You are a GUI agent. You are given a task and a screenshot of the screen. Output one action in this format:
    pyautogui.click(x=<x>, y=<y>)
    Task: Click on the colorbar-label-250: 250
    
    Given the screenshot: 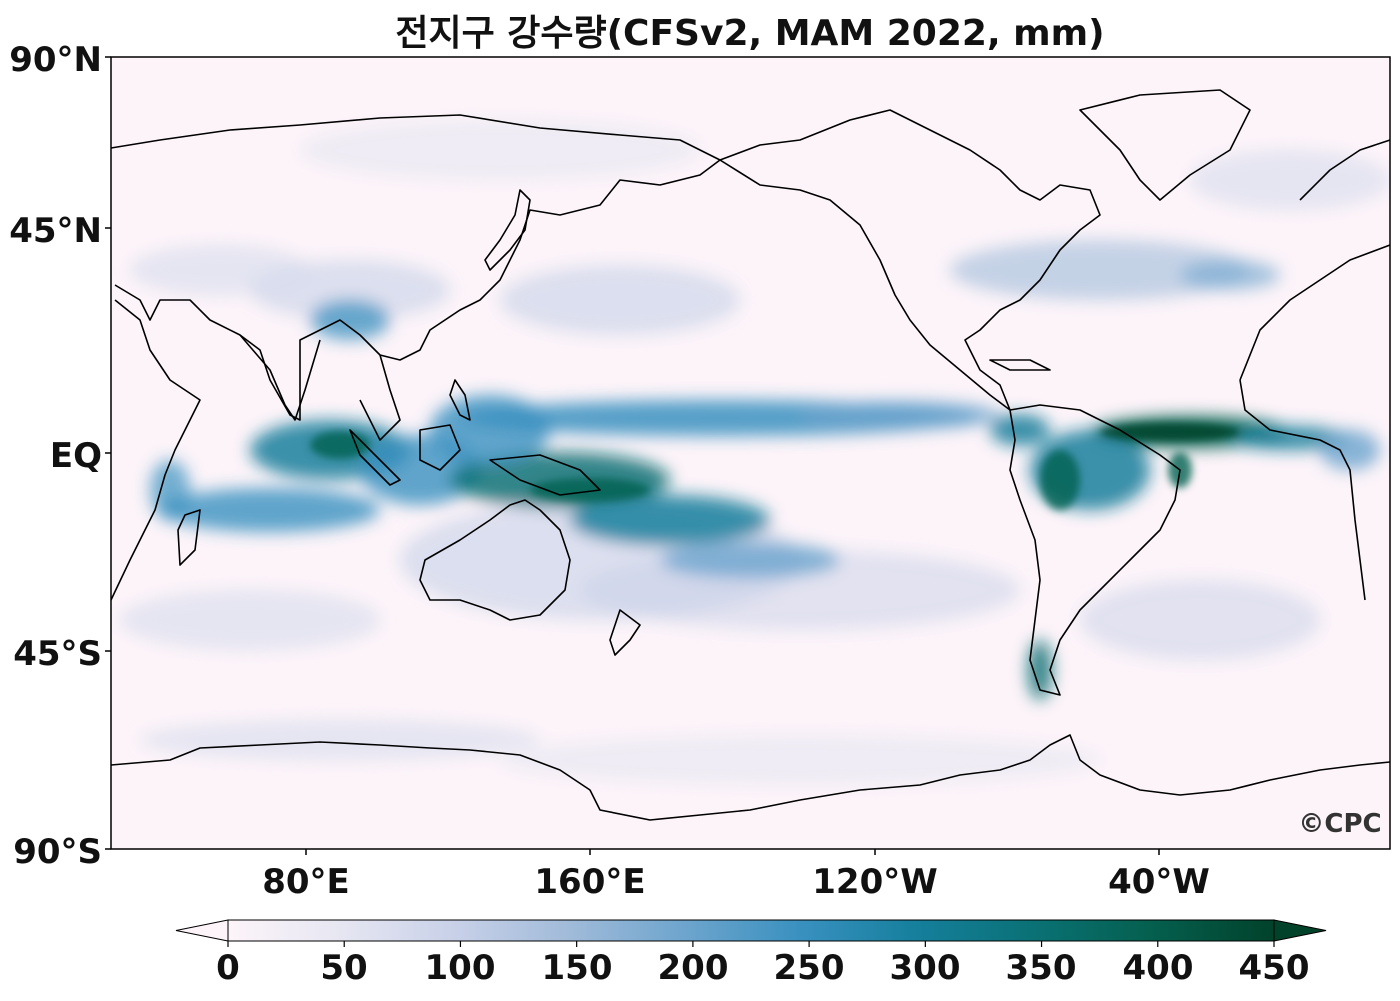 What is the action you would take?
    pyautogui.click(x=809, y=968)
    